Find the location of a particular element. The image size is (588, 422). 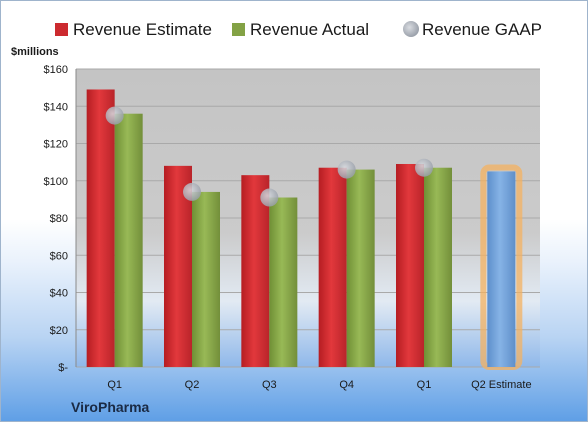

x-tick-label: Q4 is located at coordinates (346, 385).